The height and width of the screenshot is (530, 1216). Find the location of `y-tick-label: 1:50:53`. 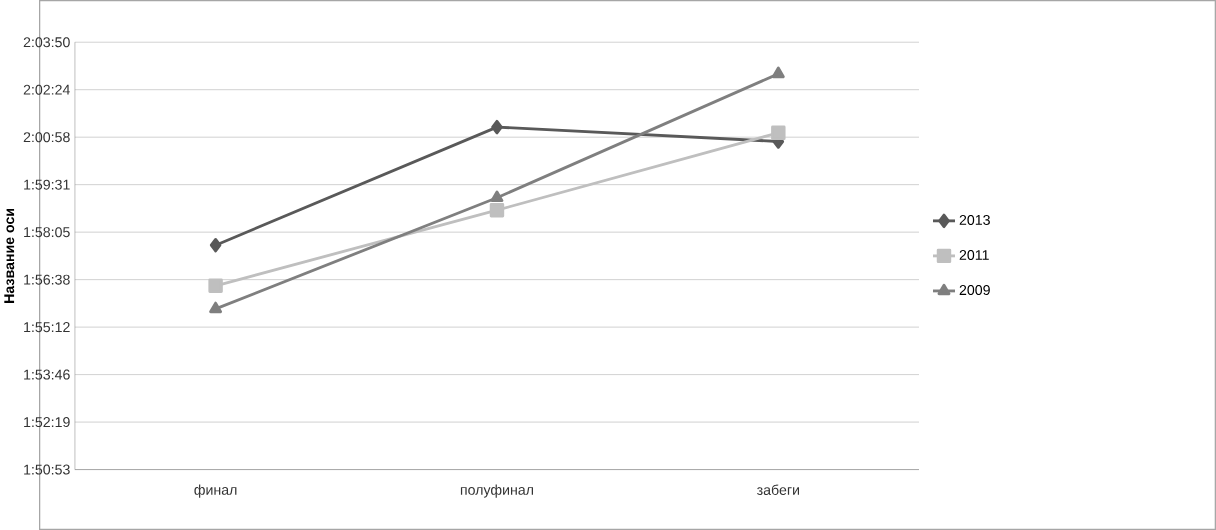

y-tick-label: 1:50:53 is located at coordinates (47, 469).